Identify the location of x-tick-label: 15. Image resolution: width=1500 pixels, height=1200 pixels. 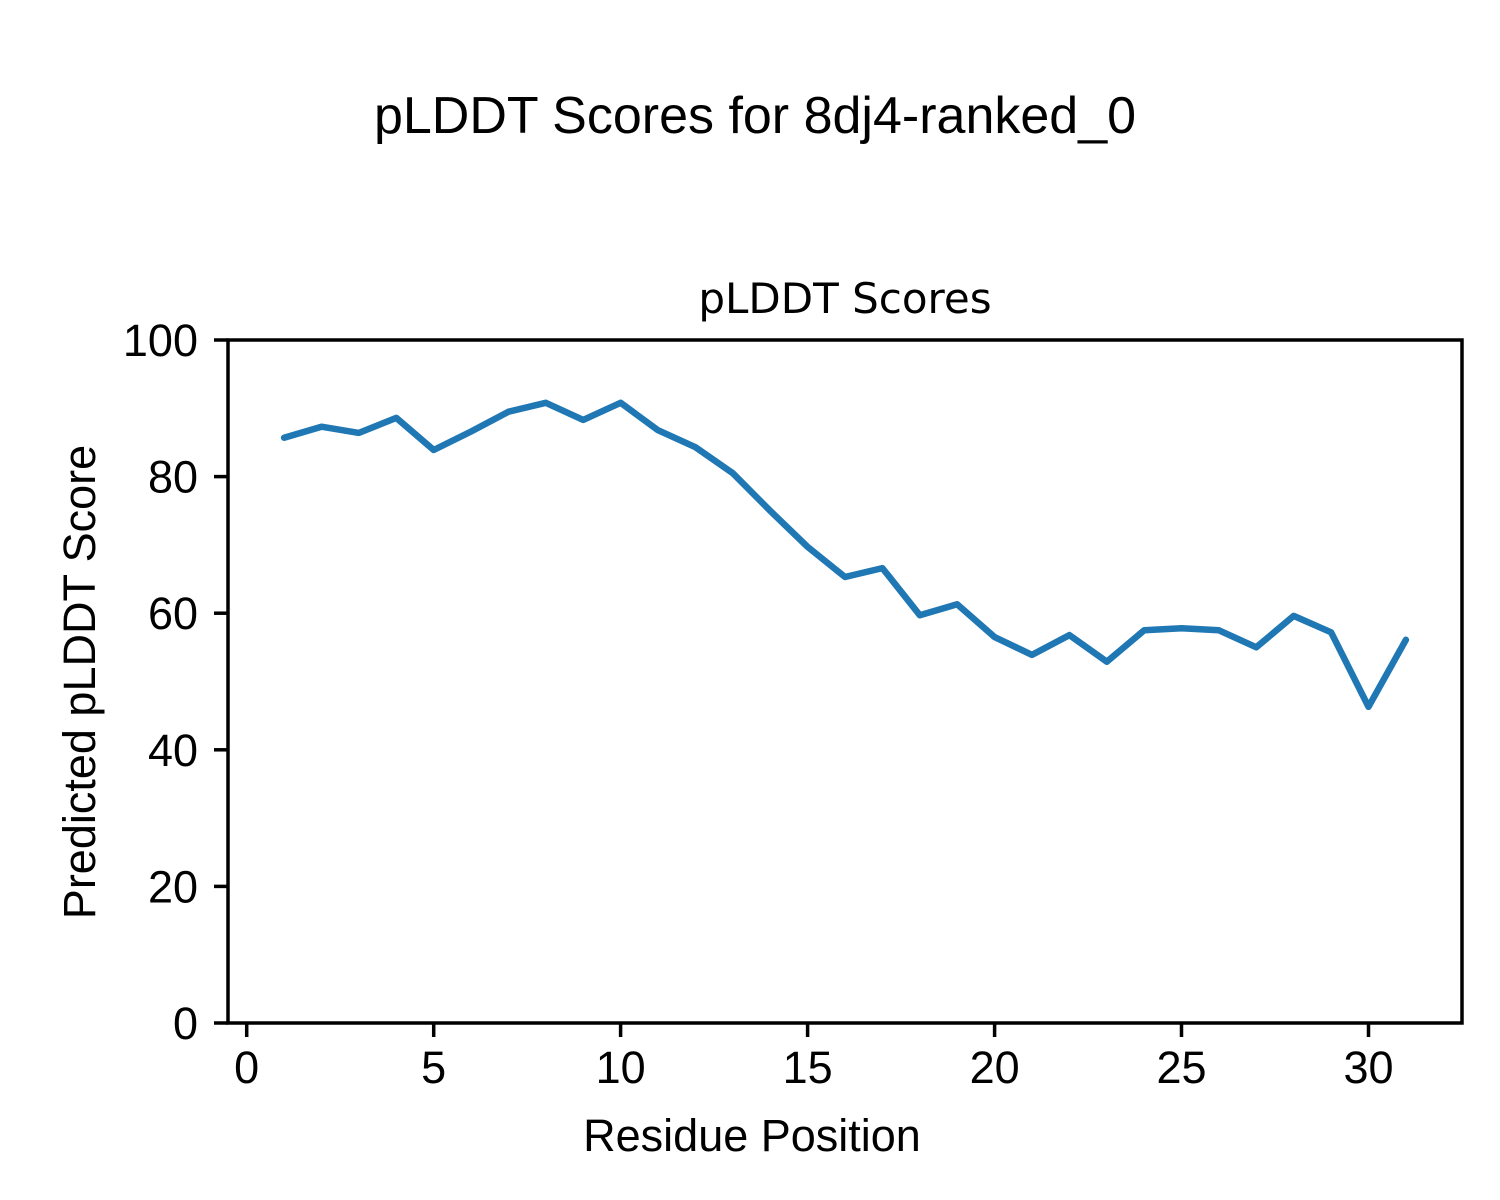
(808, 1067).